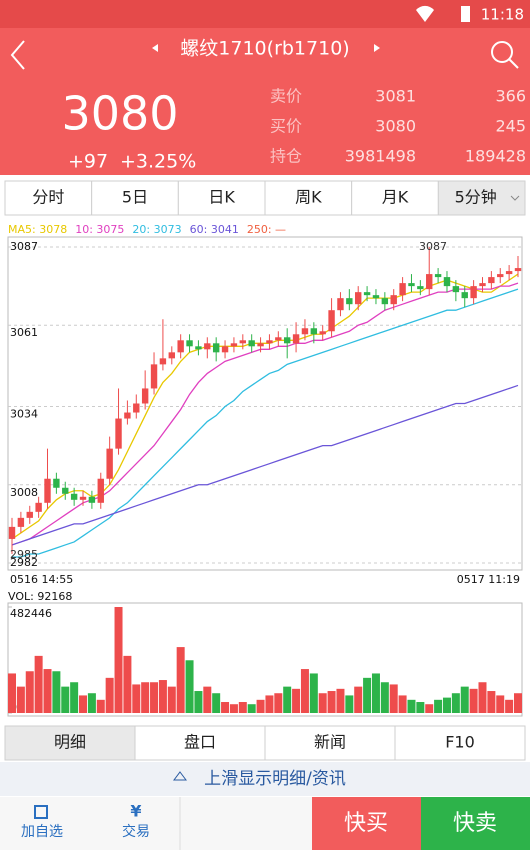 The image size is (530, 850). What do you see at coordinates (24, 492) in the screenshot?
I see `y-tick-label: 3008` at bounding box center [24, 492].